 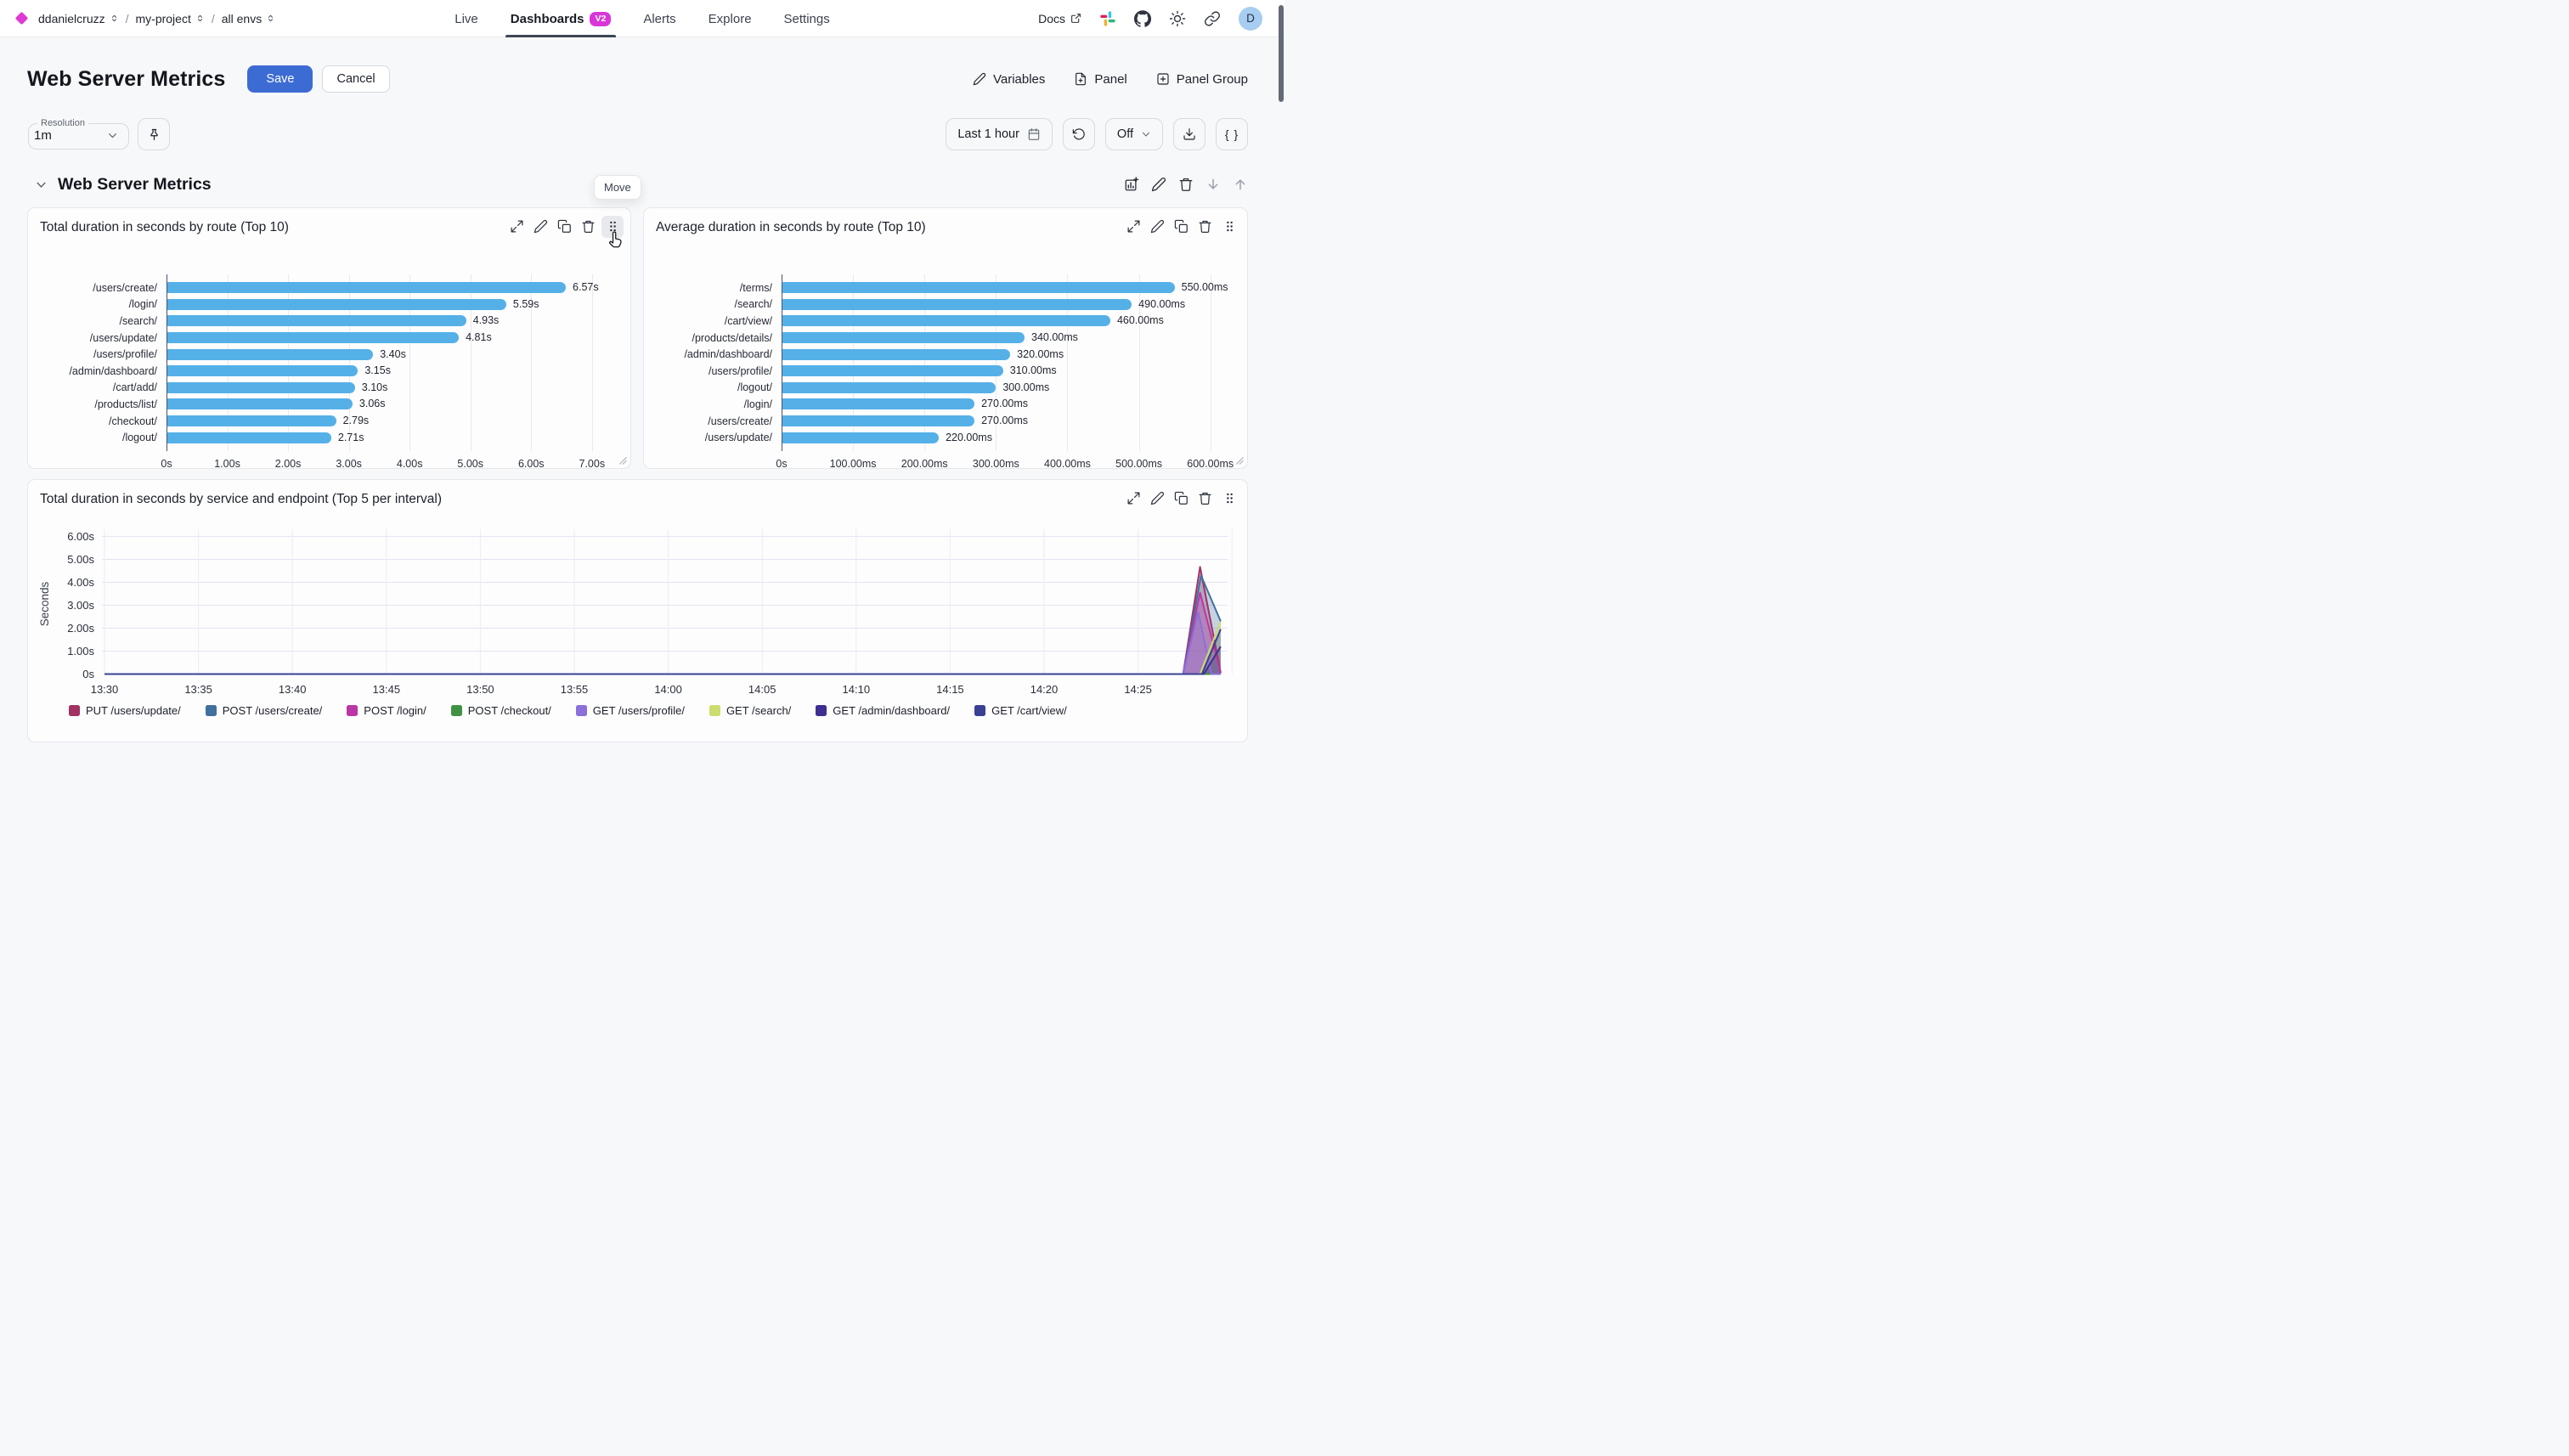 What do you see at coordinates (1034, 134) in the screenshot?
I see `calendar-icon` at bounding box center [1034, 134].